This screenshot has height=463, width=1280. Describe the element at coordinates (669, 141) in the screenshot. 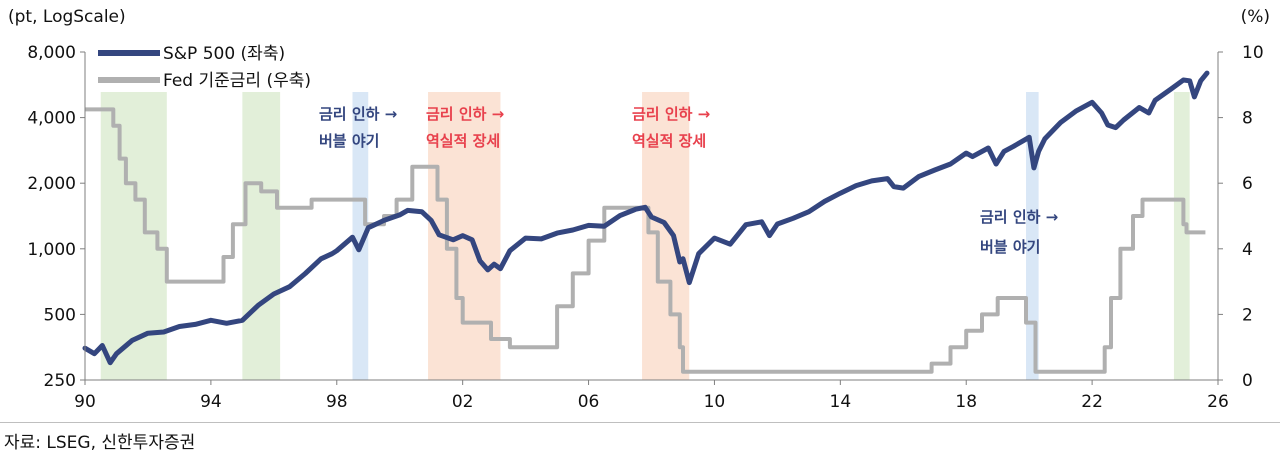

I see `annotation-2007-line-2: 역실적 장세` at that location.